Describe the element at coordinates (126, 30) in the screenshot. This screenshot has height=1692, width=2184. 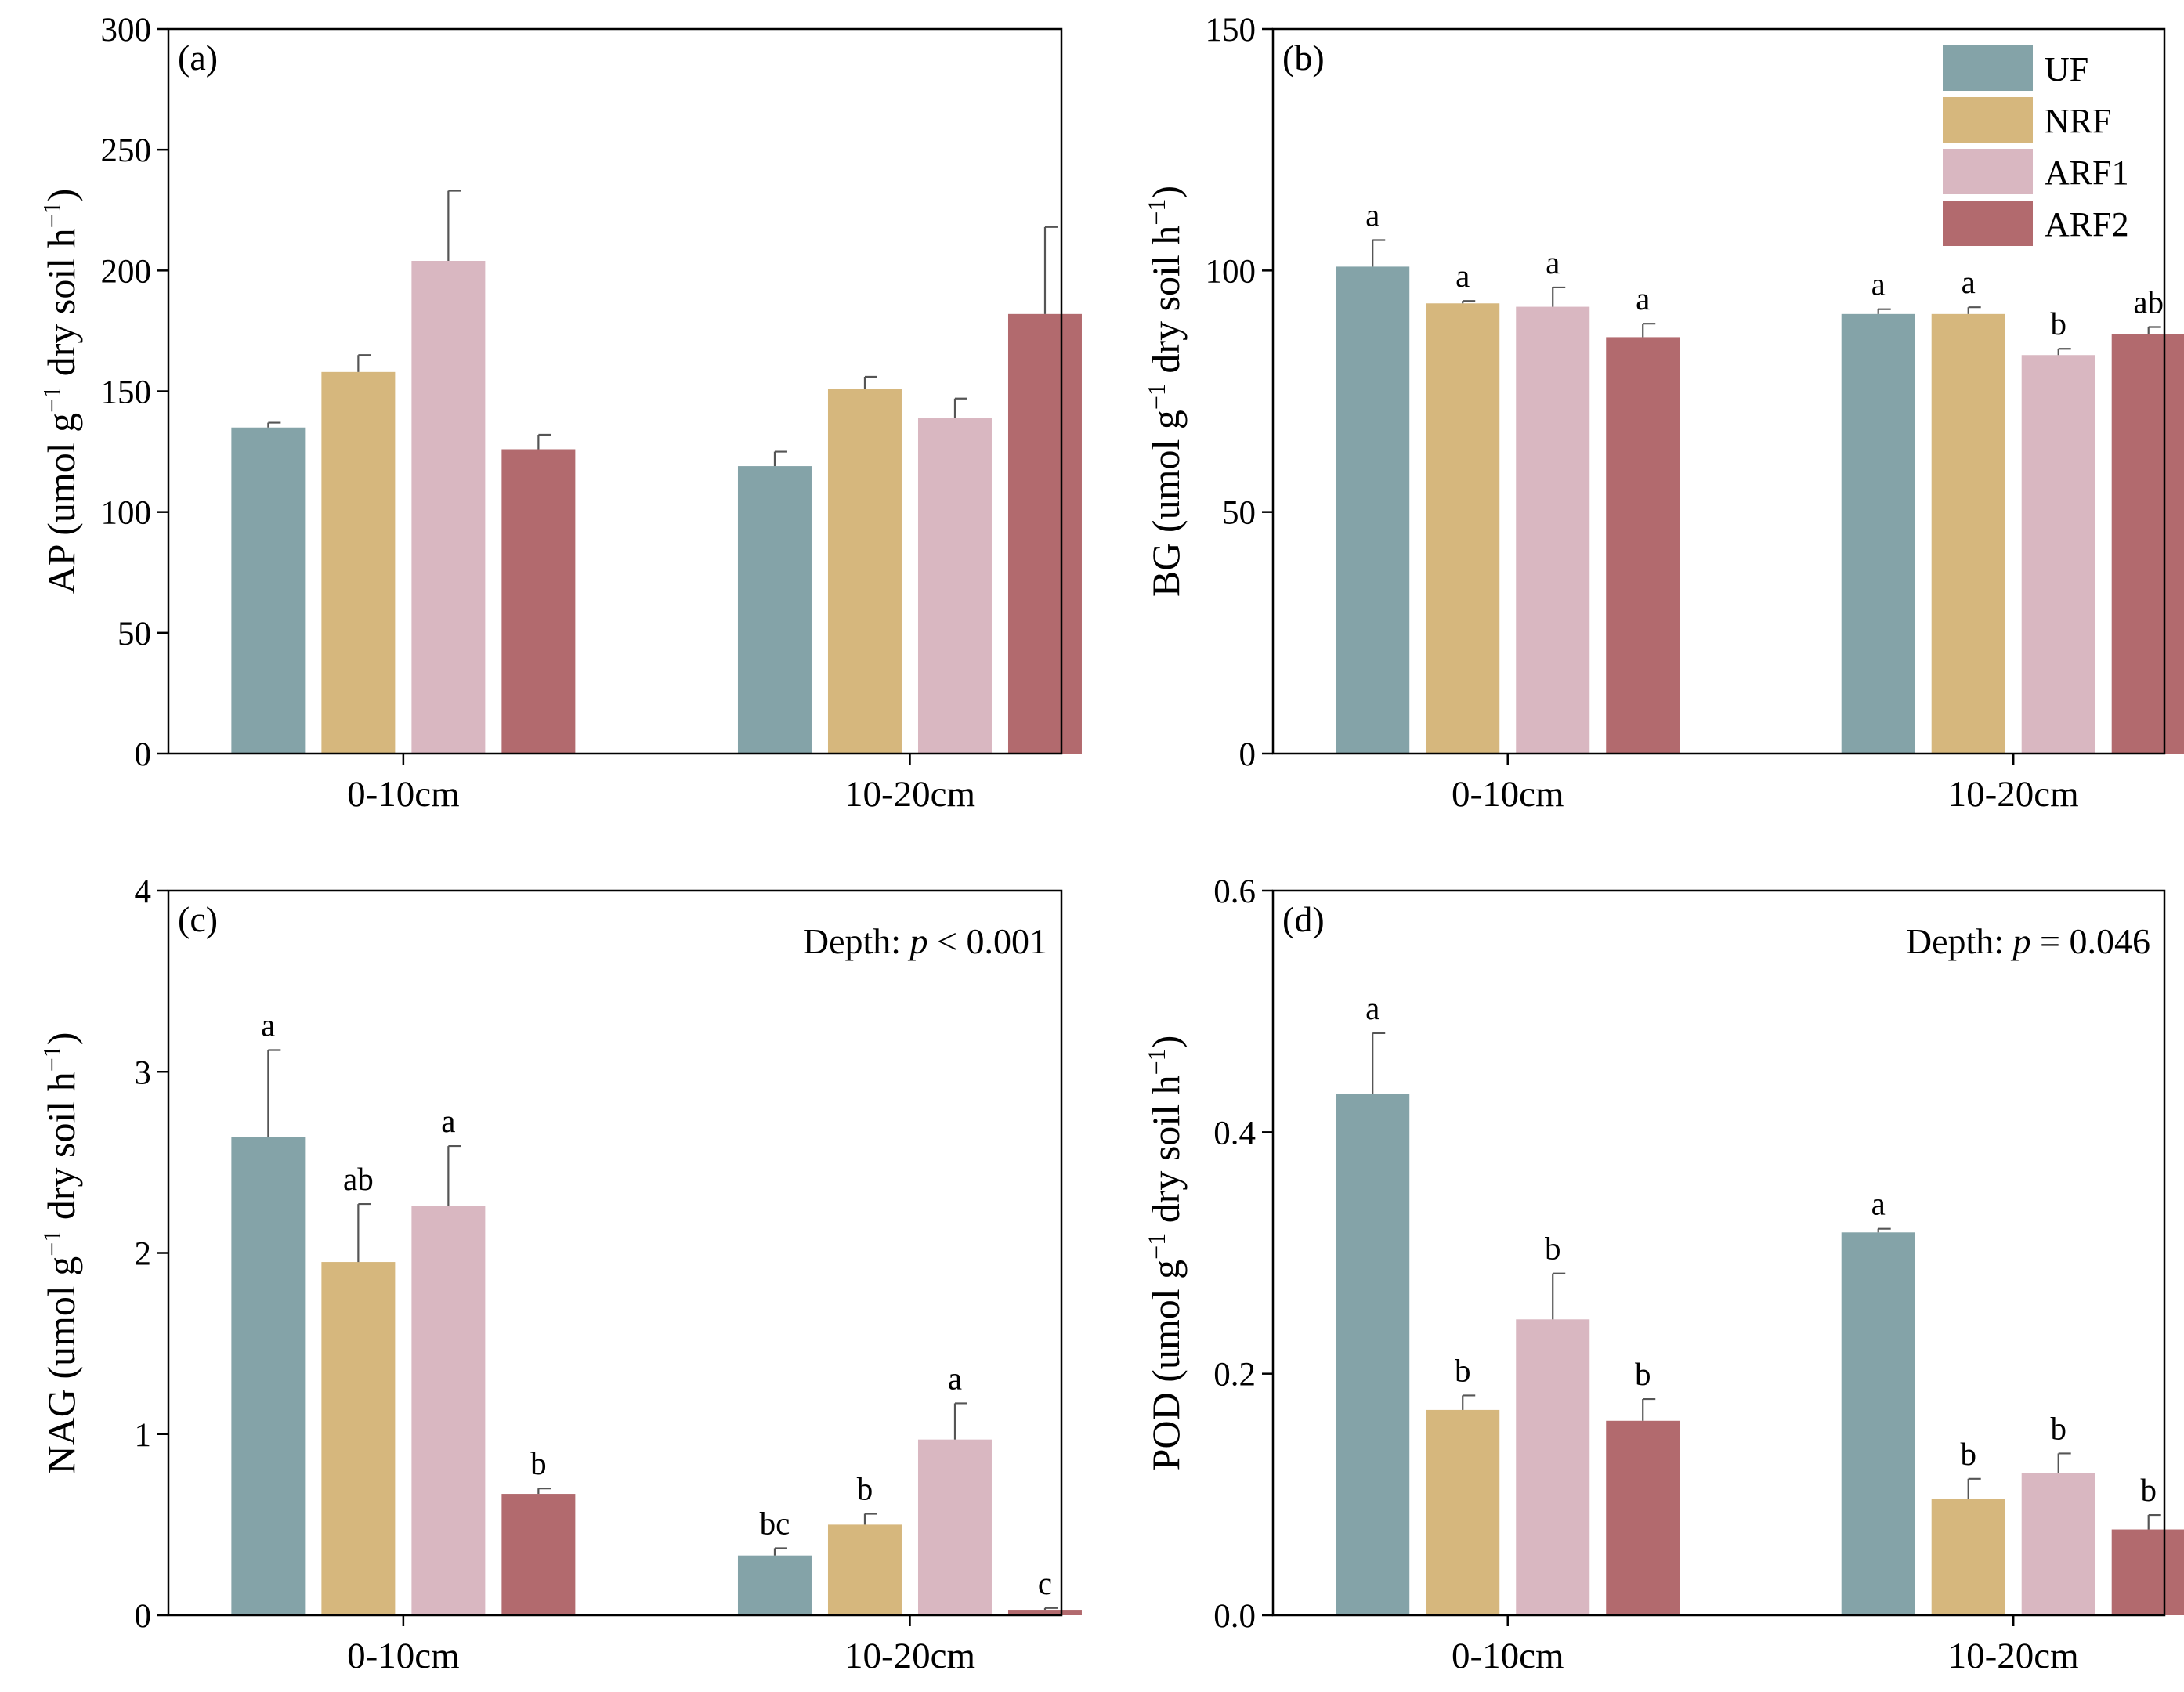
I see `y-tick-label: 300` at that location.